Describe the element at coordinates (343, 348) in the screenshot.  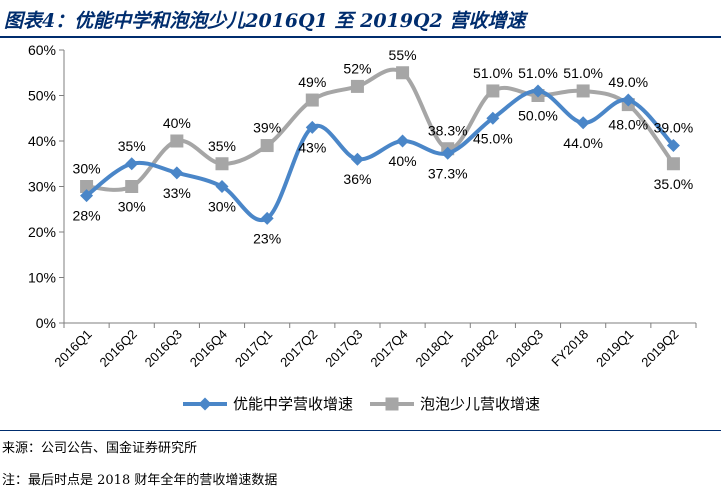
I see `x-tick-label: 2017Q3` at that location.